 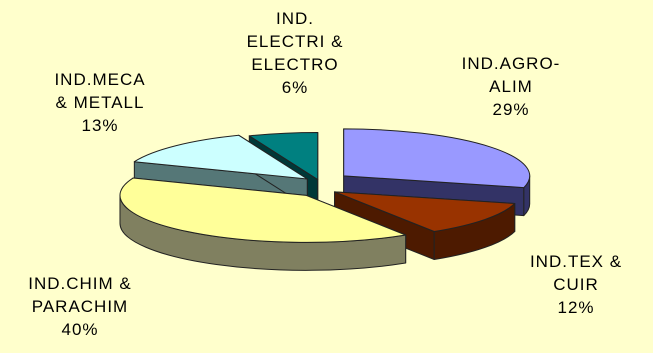 What do you see at coordinates (80, 283) in the screenshot?
I see `label-chim-parachim-line-1: IND.CHIM &` at bounding box center [80, 283].